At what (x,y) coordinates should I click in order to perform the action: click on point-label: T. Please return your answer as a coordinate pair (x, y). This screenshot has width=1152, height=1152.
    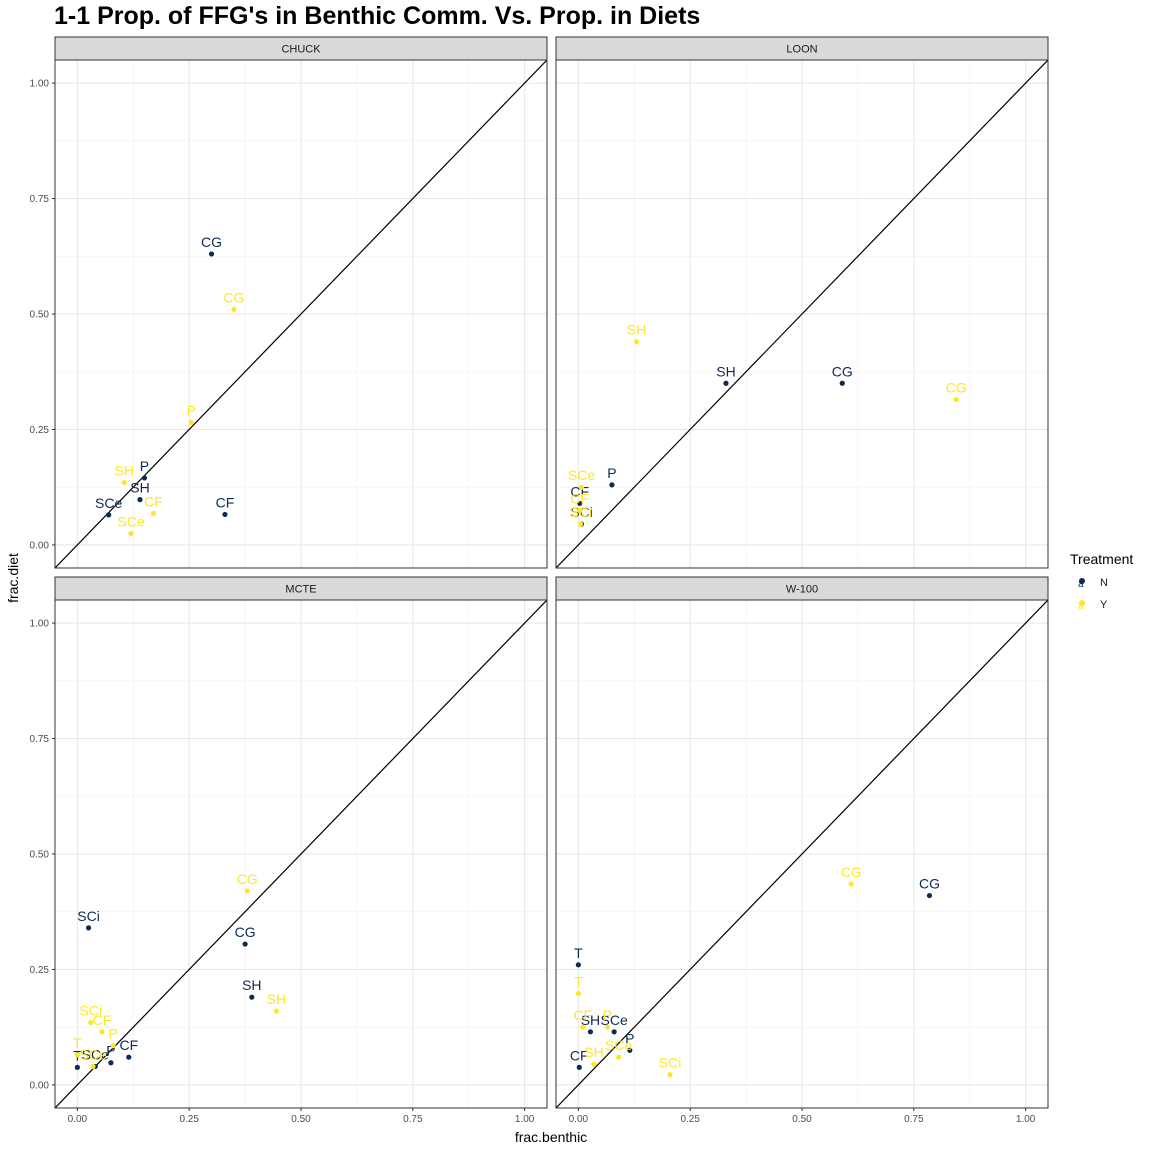
    Looking at the image, I should click on (77, 1043).